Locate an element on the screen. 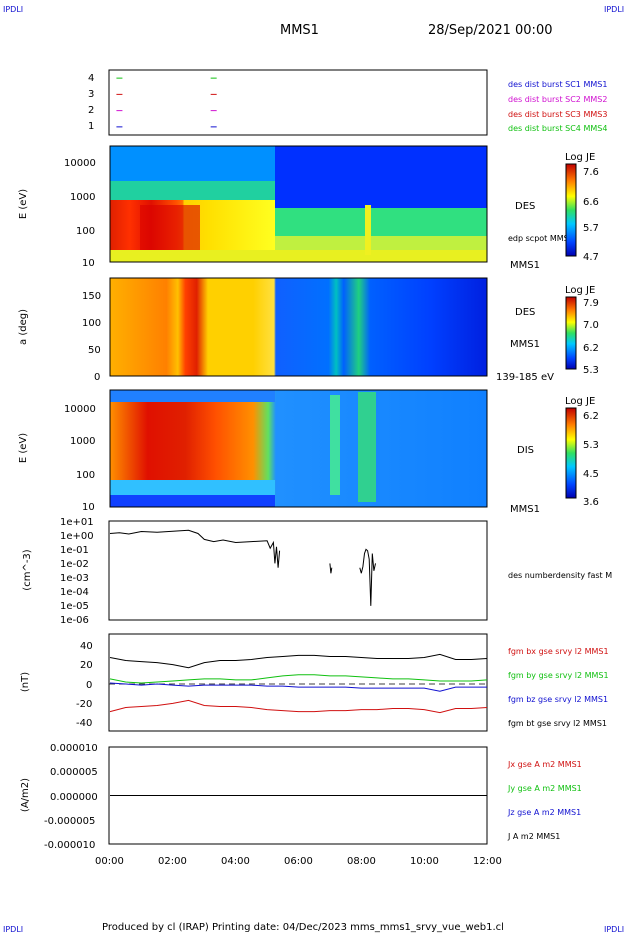 The height and width of the screenshot is (938, 630). density-lines is located at coordinates (242, 567).